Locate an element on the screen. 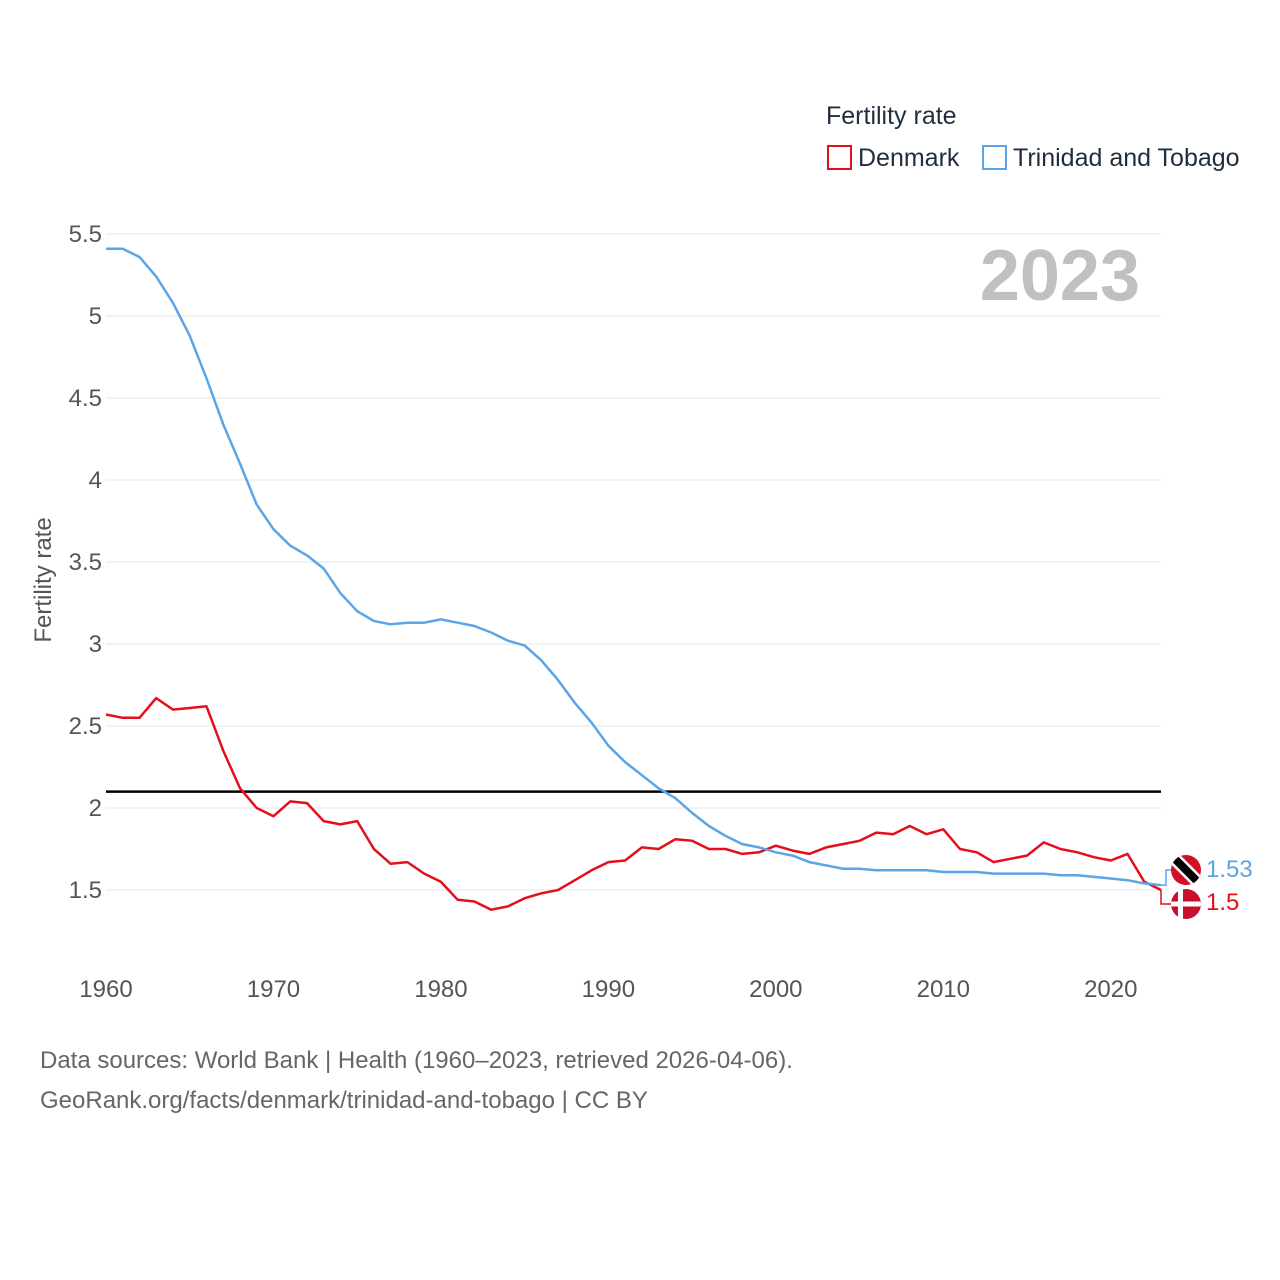 The height and width of the screenshot is (1280, 1280). legend-swatch-trinidad is located at coordinates (994, 157).